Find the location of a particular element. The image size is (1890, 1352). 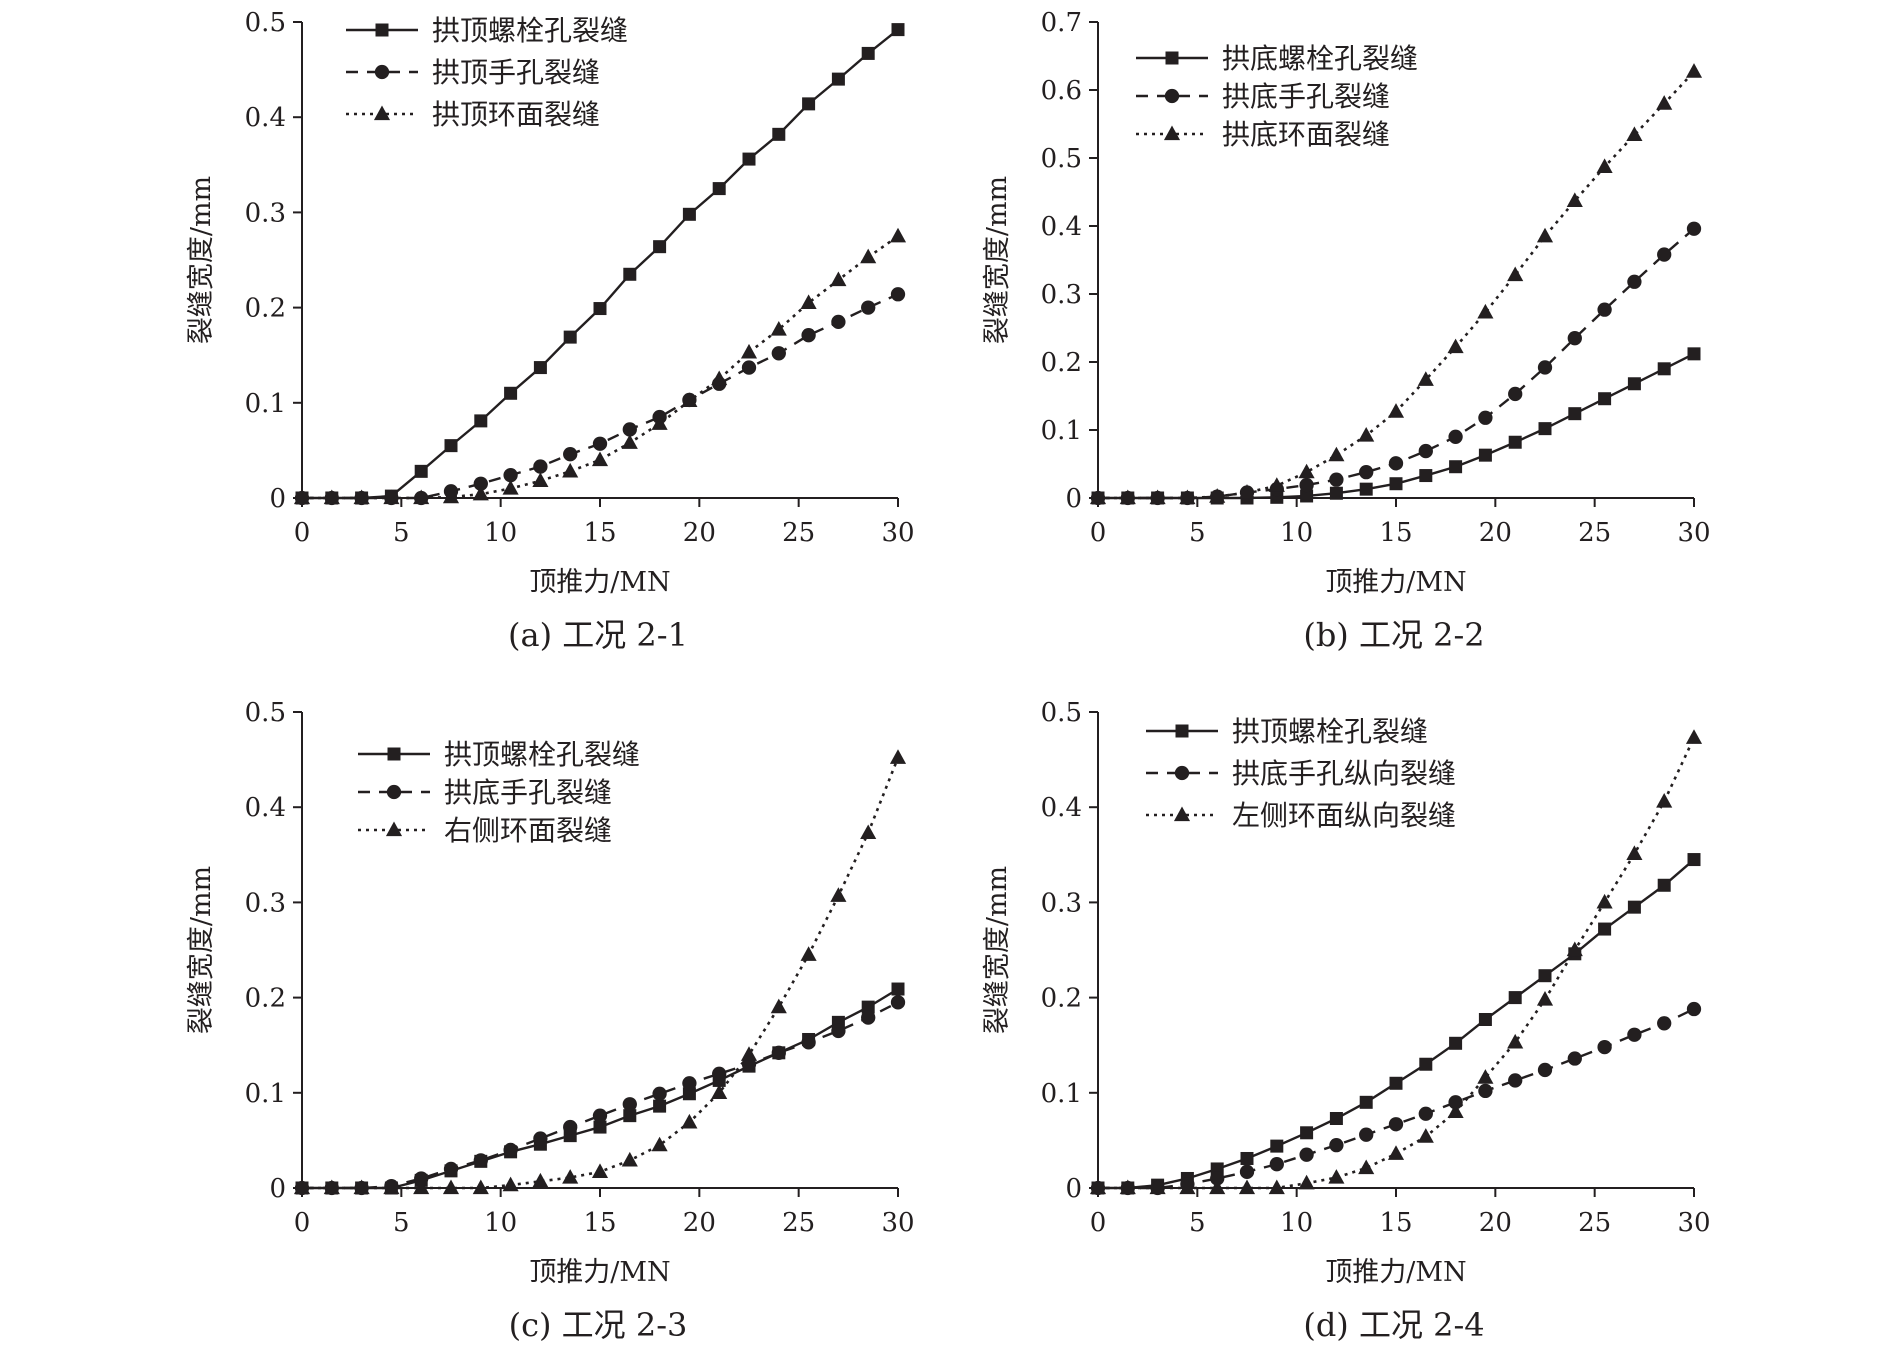

y-tick-label: 0 is located at coordinates (1073, 1189).